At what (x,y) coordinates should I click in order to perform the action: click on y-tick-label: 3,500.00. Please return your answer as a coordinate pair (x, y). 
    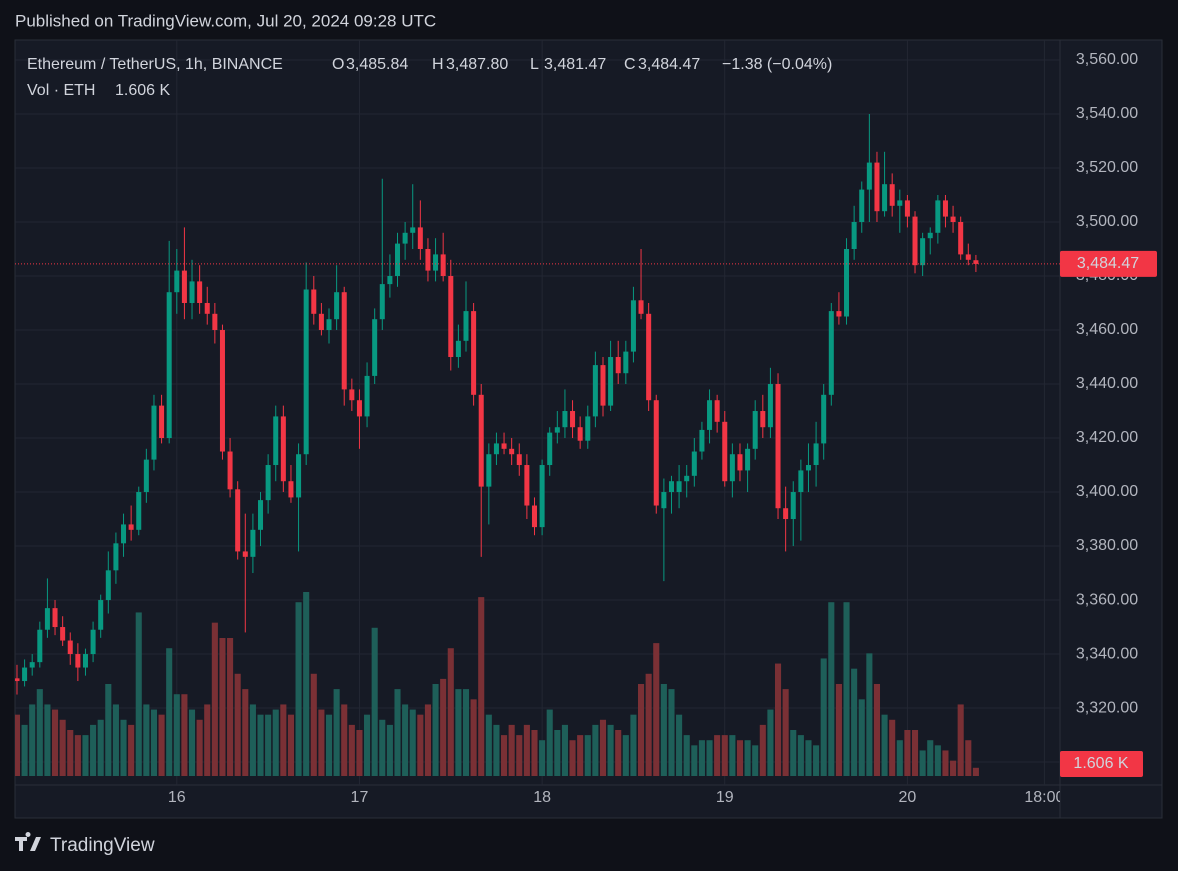
    Looking at the image, I should click on (1107, 221).